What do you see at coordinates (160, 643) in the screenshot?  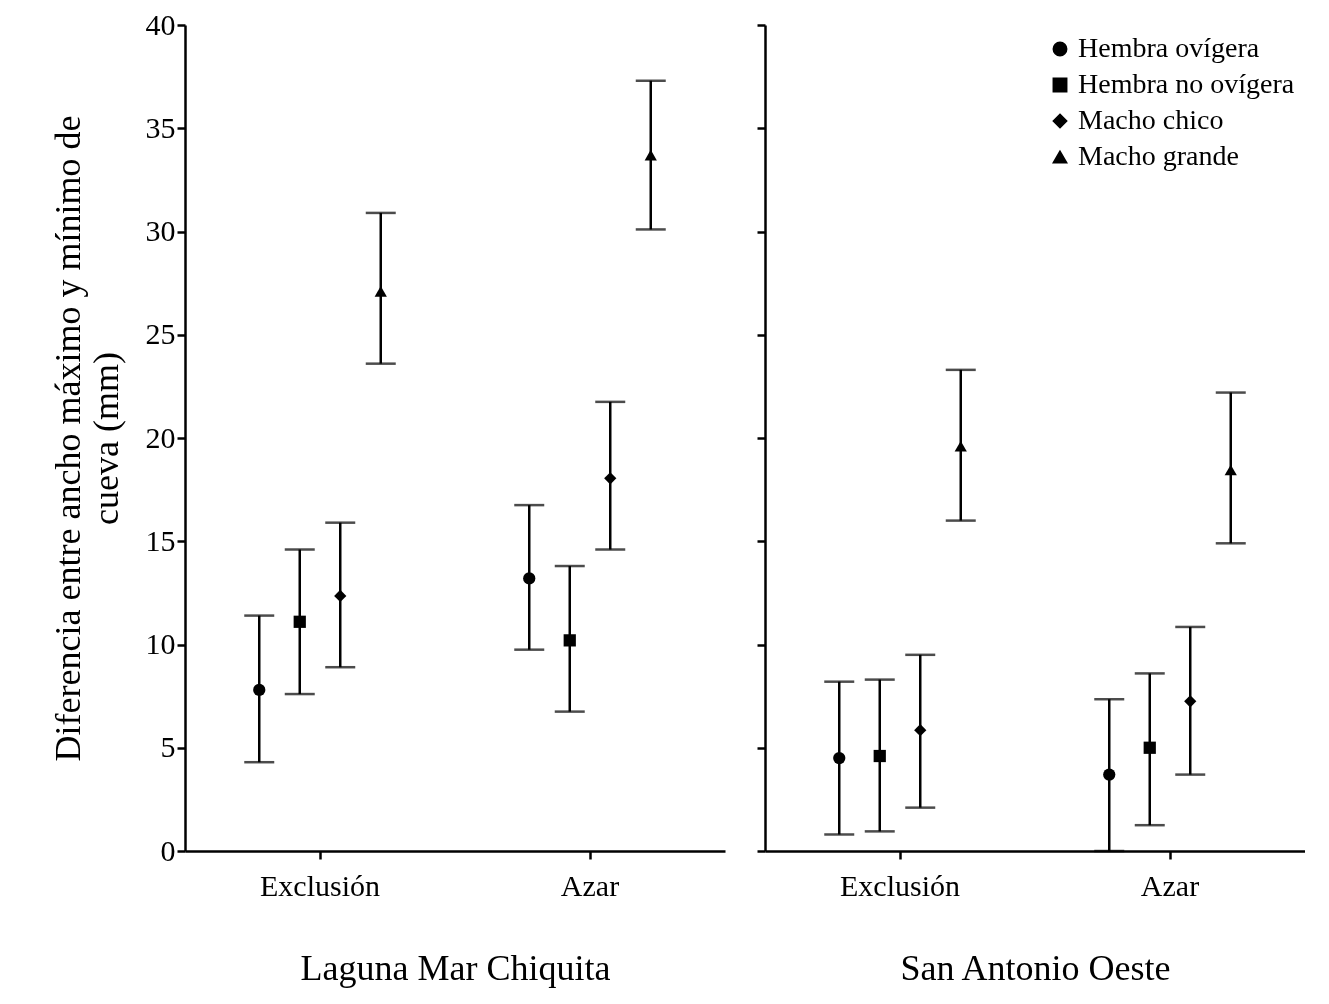 I see `y-tick-label: 10` at bounding box center [160, 643].